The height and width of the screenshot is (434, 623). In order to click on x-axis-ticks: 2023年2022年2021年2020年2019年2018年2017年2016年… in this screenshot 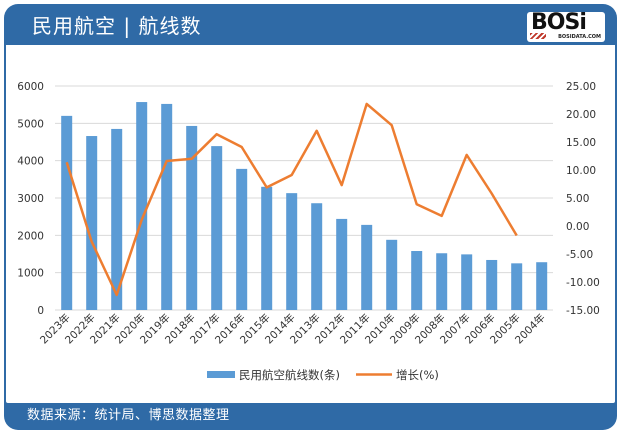, I will do `click(292, 329)`.